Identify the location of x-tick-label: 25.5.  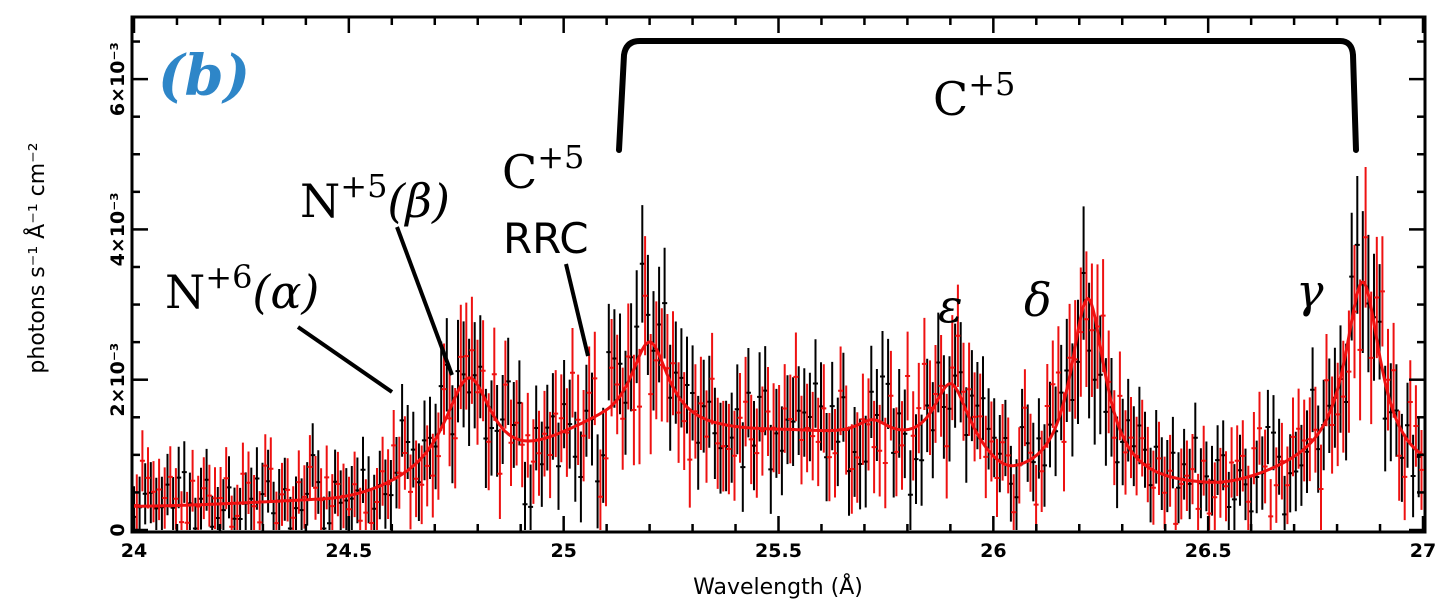
(778, 551).